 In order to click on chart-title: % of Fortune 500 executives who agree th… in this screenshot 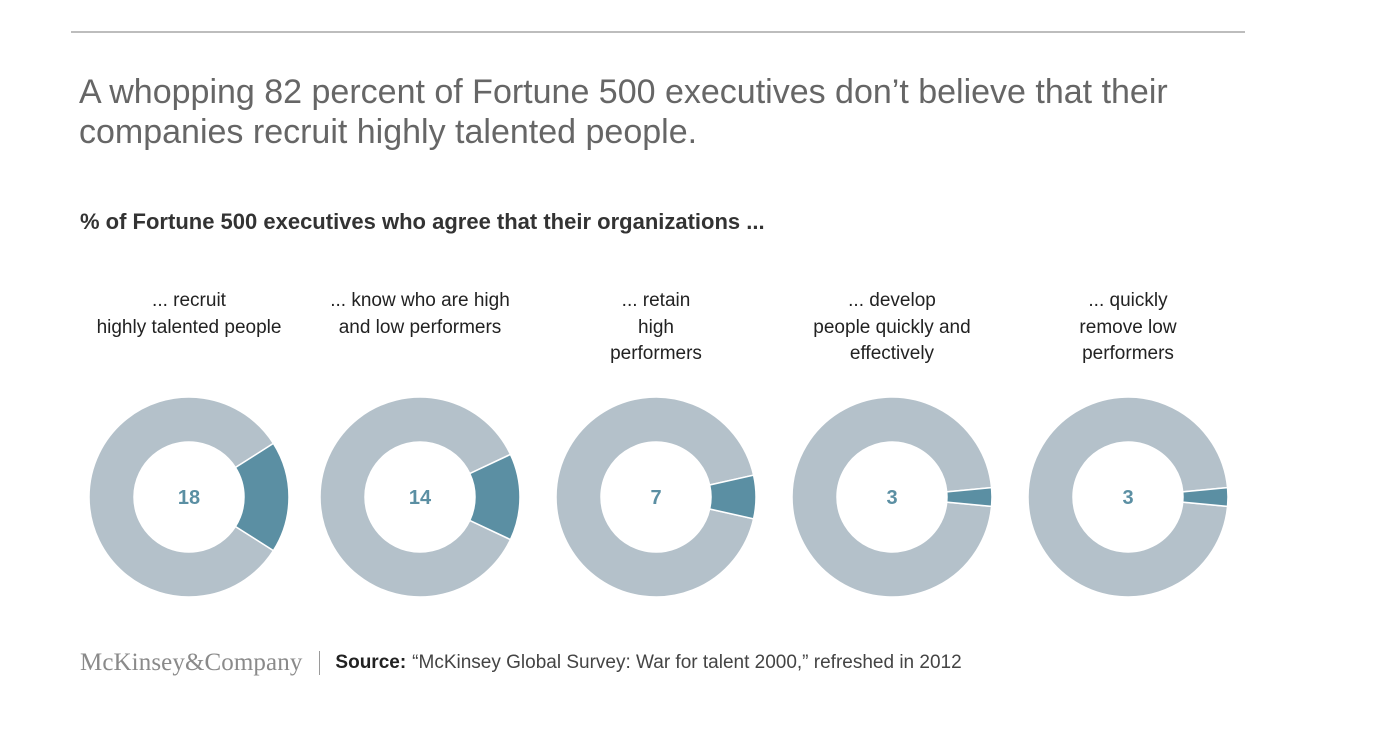, I will do `click(422, 221)`.